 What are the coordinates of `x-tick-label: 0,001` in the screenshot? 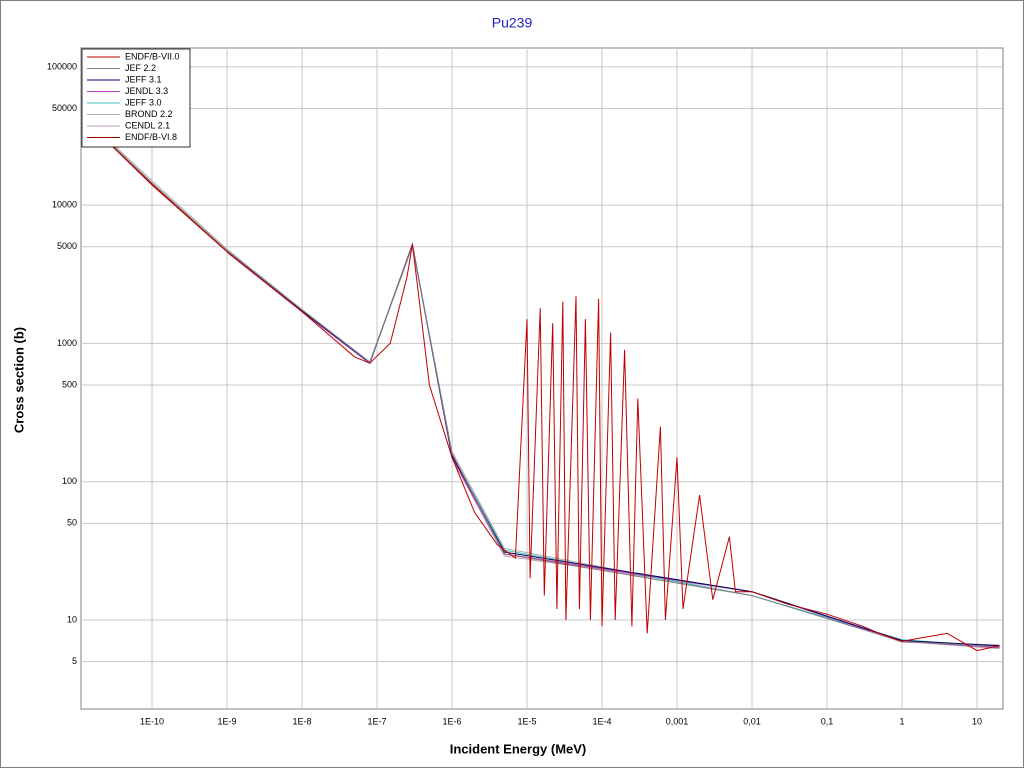 It's located at (677, 721).